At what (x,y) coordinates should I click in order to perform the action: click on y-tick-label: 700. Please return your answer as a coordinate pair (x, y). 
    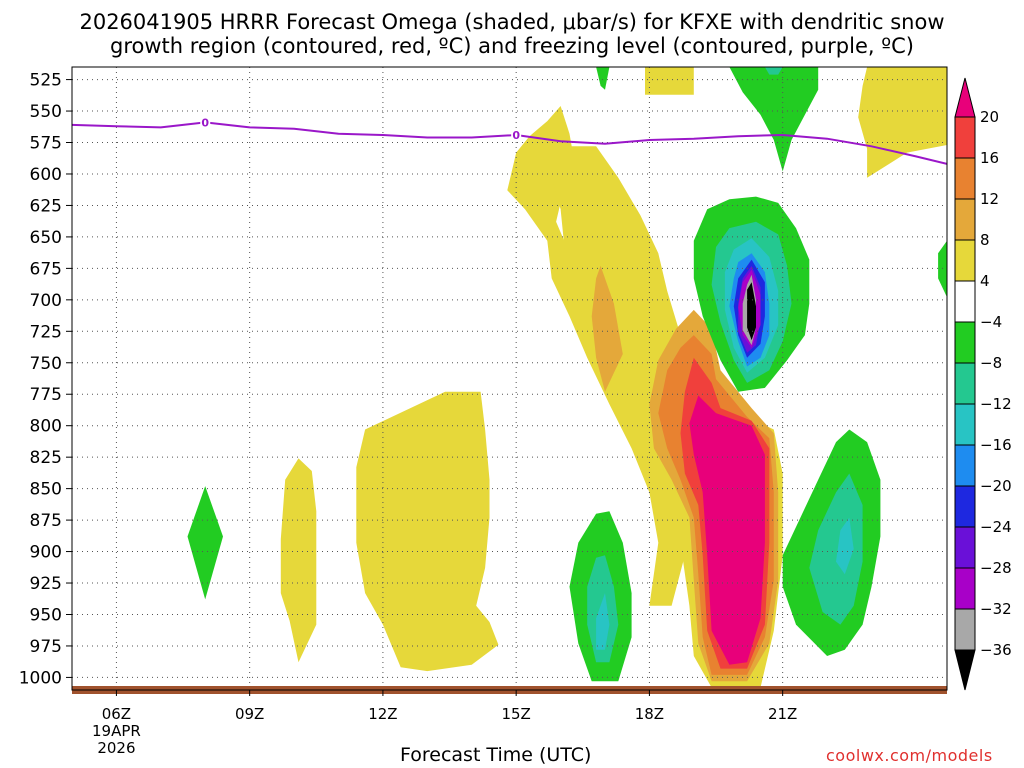
    Looking at the image, I should click on (46, 301).